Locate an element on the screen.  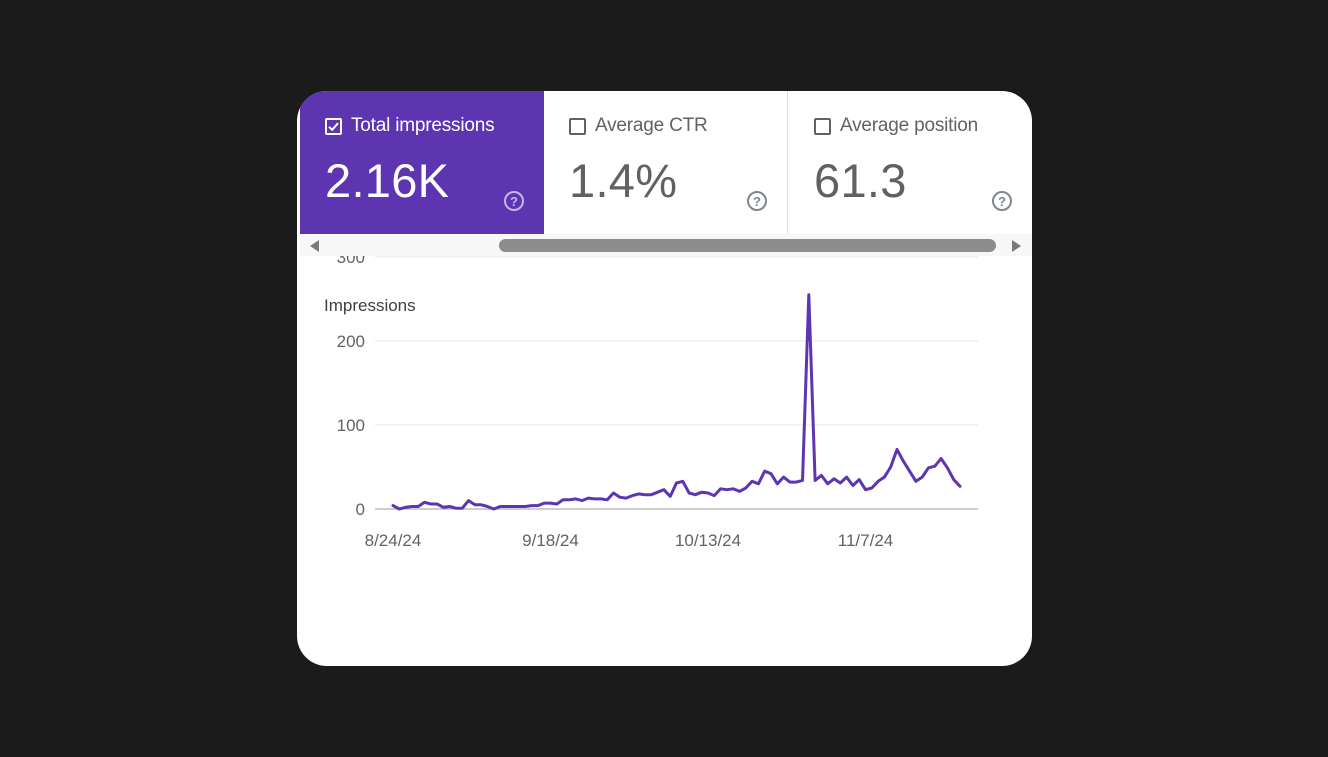
metric-tile-total-impressions: Total impressions 2.16K ? is located at coordinates (422, 162).